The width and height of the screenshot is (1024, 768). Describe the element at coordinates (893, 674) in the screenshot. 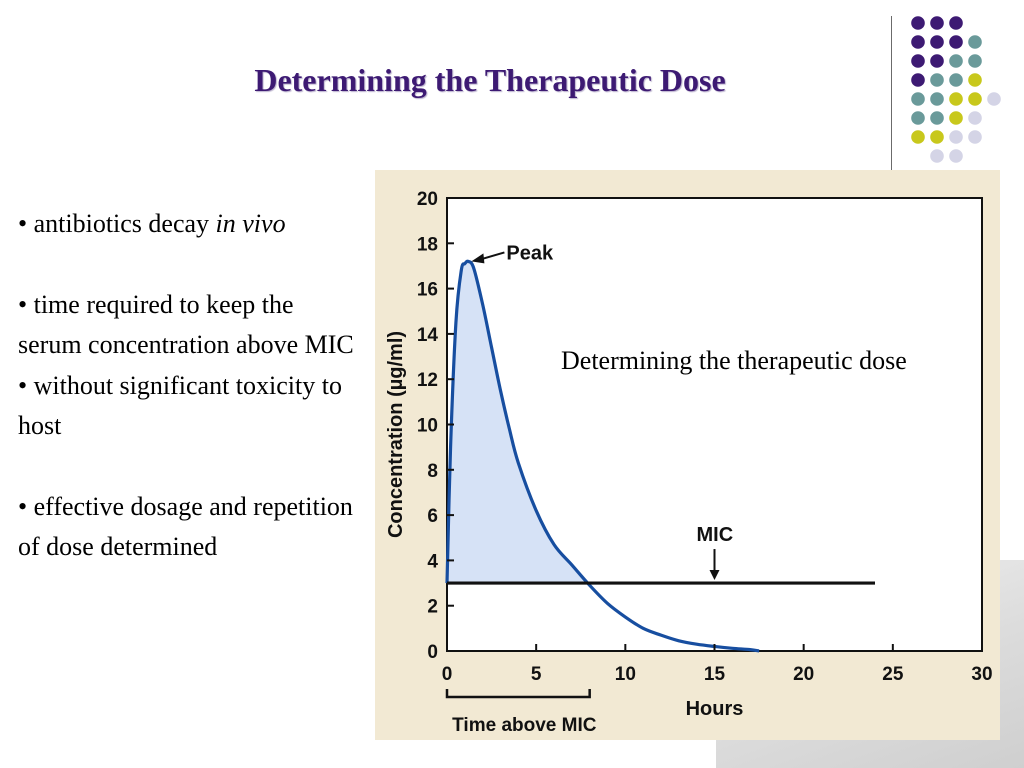

I see `x-tick-label: 25` at that location.